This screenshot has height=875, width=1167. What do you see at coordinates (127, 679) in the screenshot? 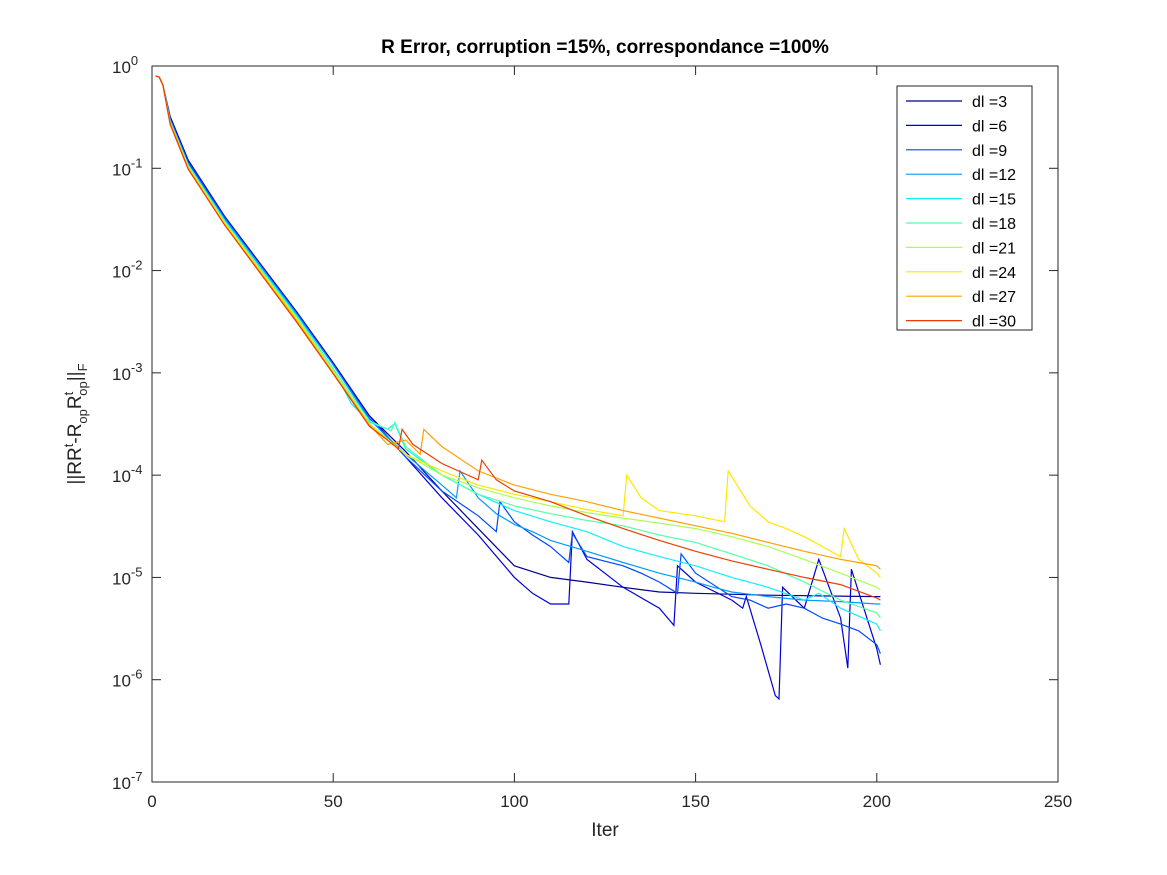
I see `y-tick-label: 10⁻⁶` at bounding box center [127, 679].